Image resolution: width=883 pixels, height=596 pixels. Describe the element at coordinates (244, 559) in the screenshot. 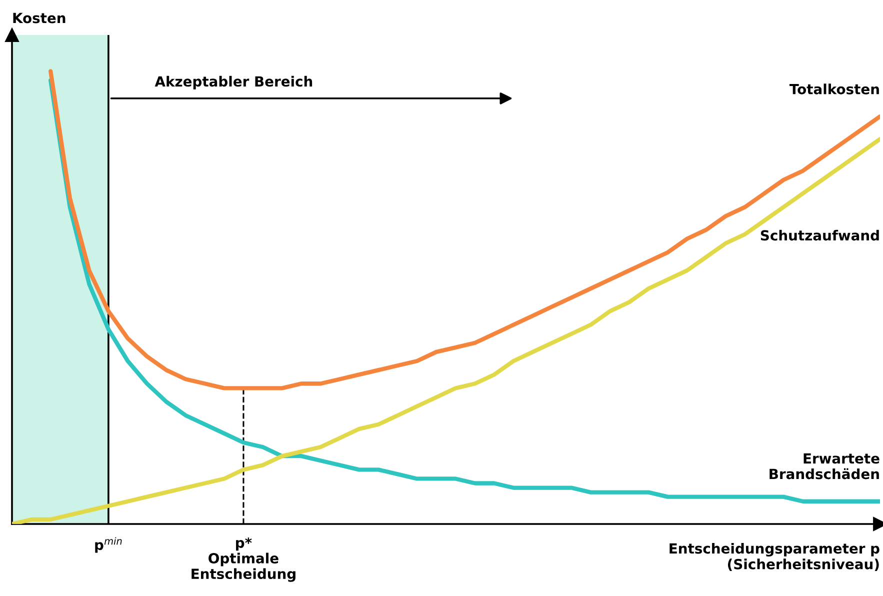

I see `x-tick-label: p* Optimale Entscheidung` at that location.